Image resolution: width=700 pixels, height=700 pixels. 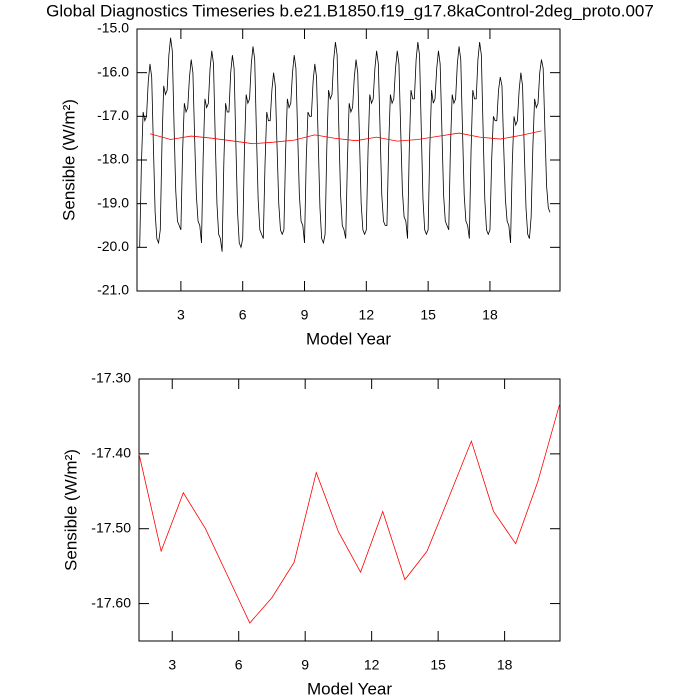 I want to click on y-tick-label: -17.50, so click(x=111, y=527).